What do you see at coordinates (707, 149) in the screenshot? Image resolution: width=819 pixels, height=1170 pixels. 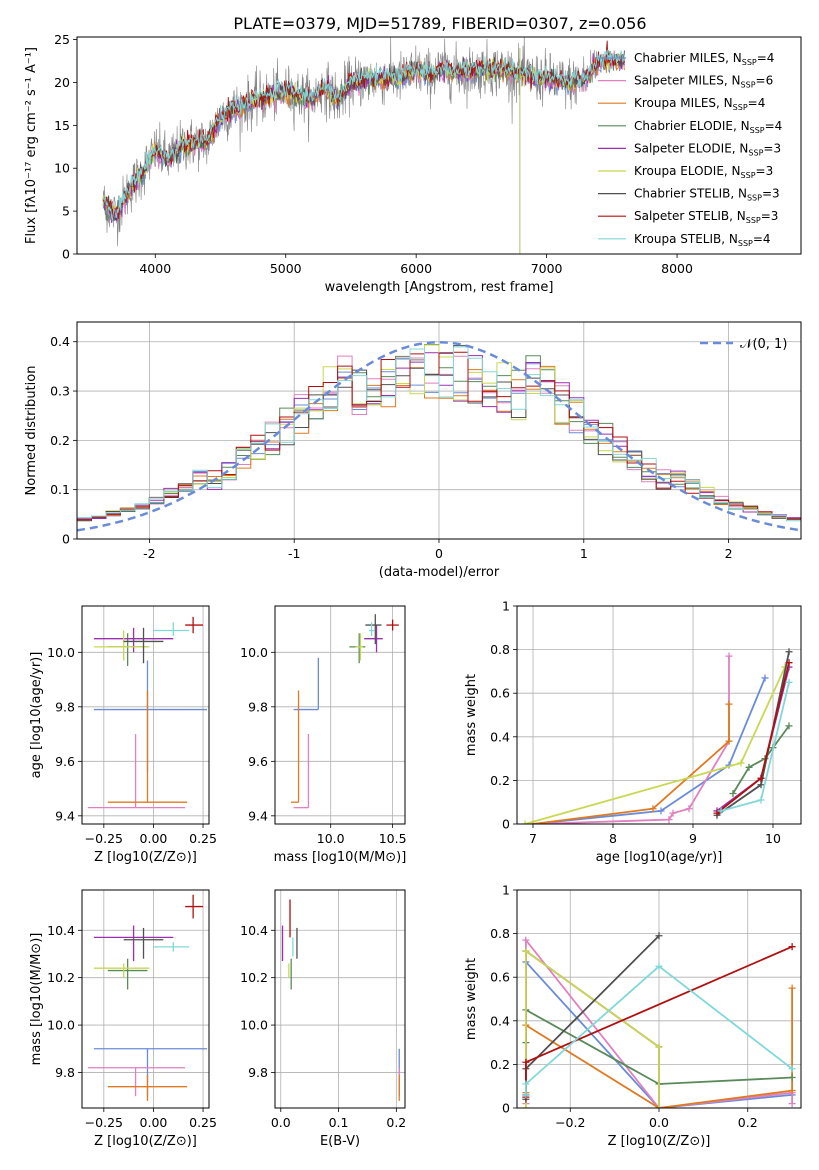 I see `legend-label: Salpeter ELODIE, NSSP=3` at bounding box center [707, 149].